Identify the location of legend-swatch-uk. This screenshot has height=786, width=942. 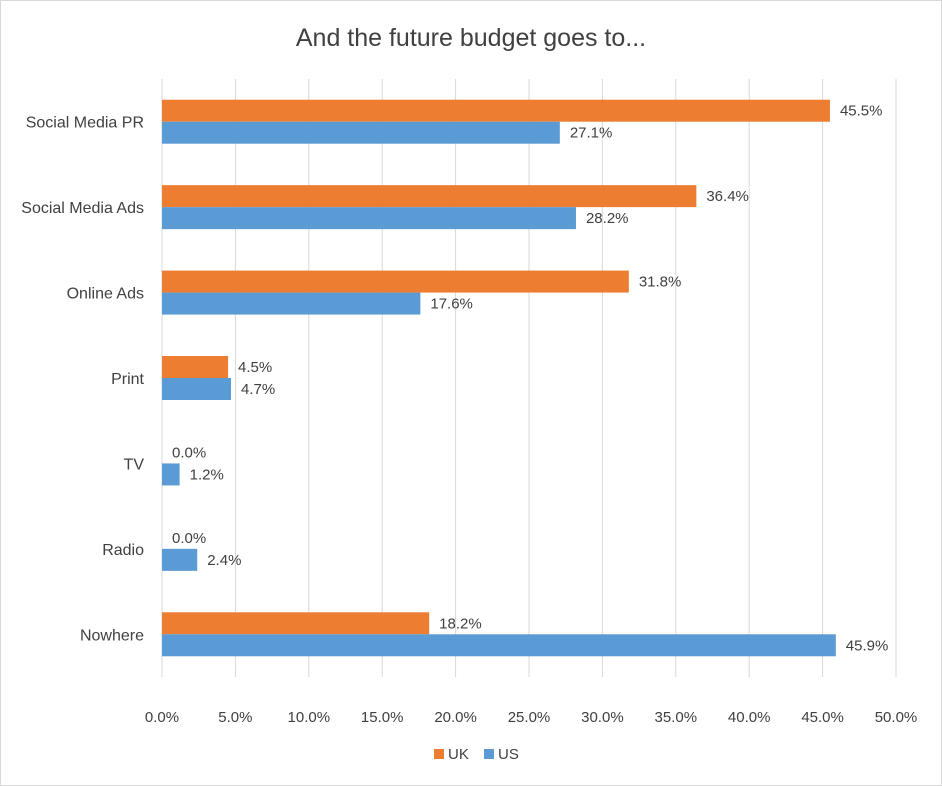
(439, 754).